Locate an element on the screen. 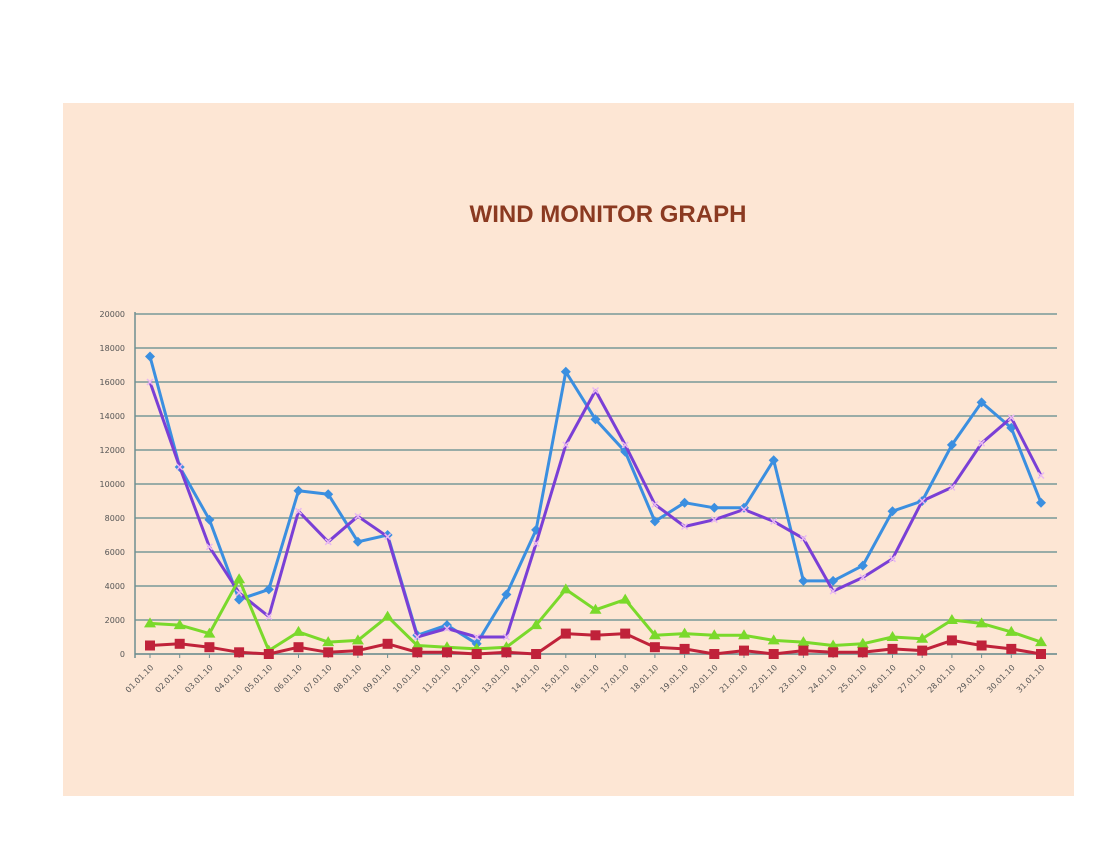 Image resolution: width=1114 pixels, height=851 pixels. y-tick-label: 0 is located at coordinates (122, 654).